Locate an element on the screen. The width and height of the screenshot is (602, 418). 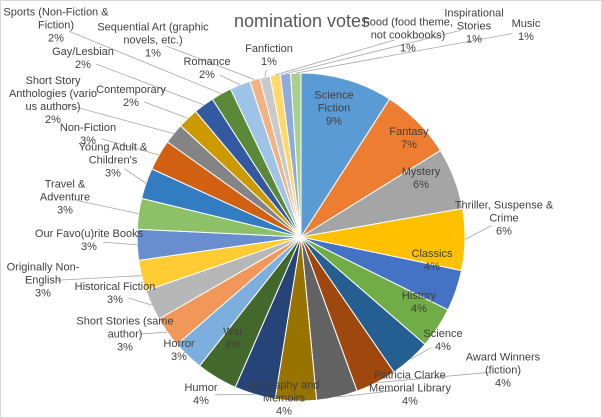
slice-label: Science Fiction 9% is located at coordinates (334, 109).